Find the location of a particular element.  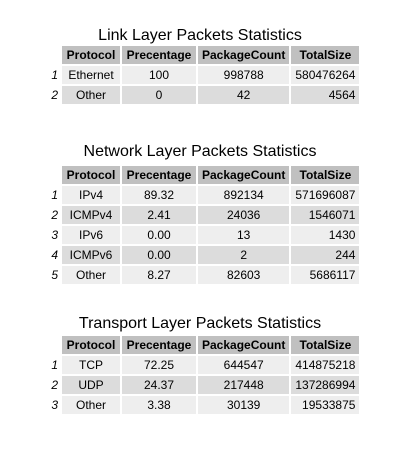

percentage-cell: 8.27 is located at coordinates (159, 275).